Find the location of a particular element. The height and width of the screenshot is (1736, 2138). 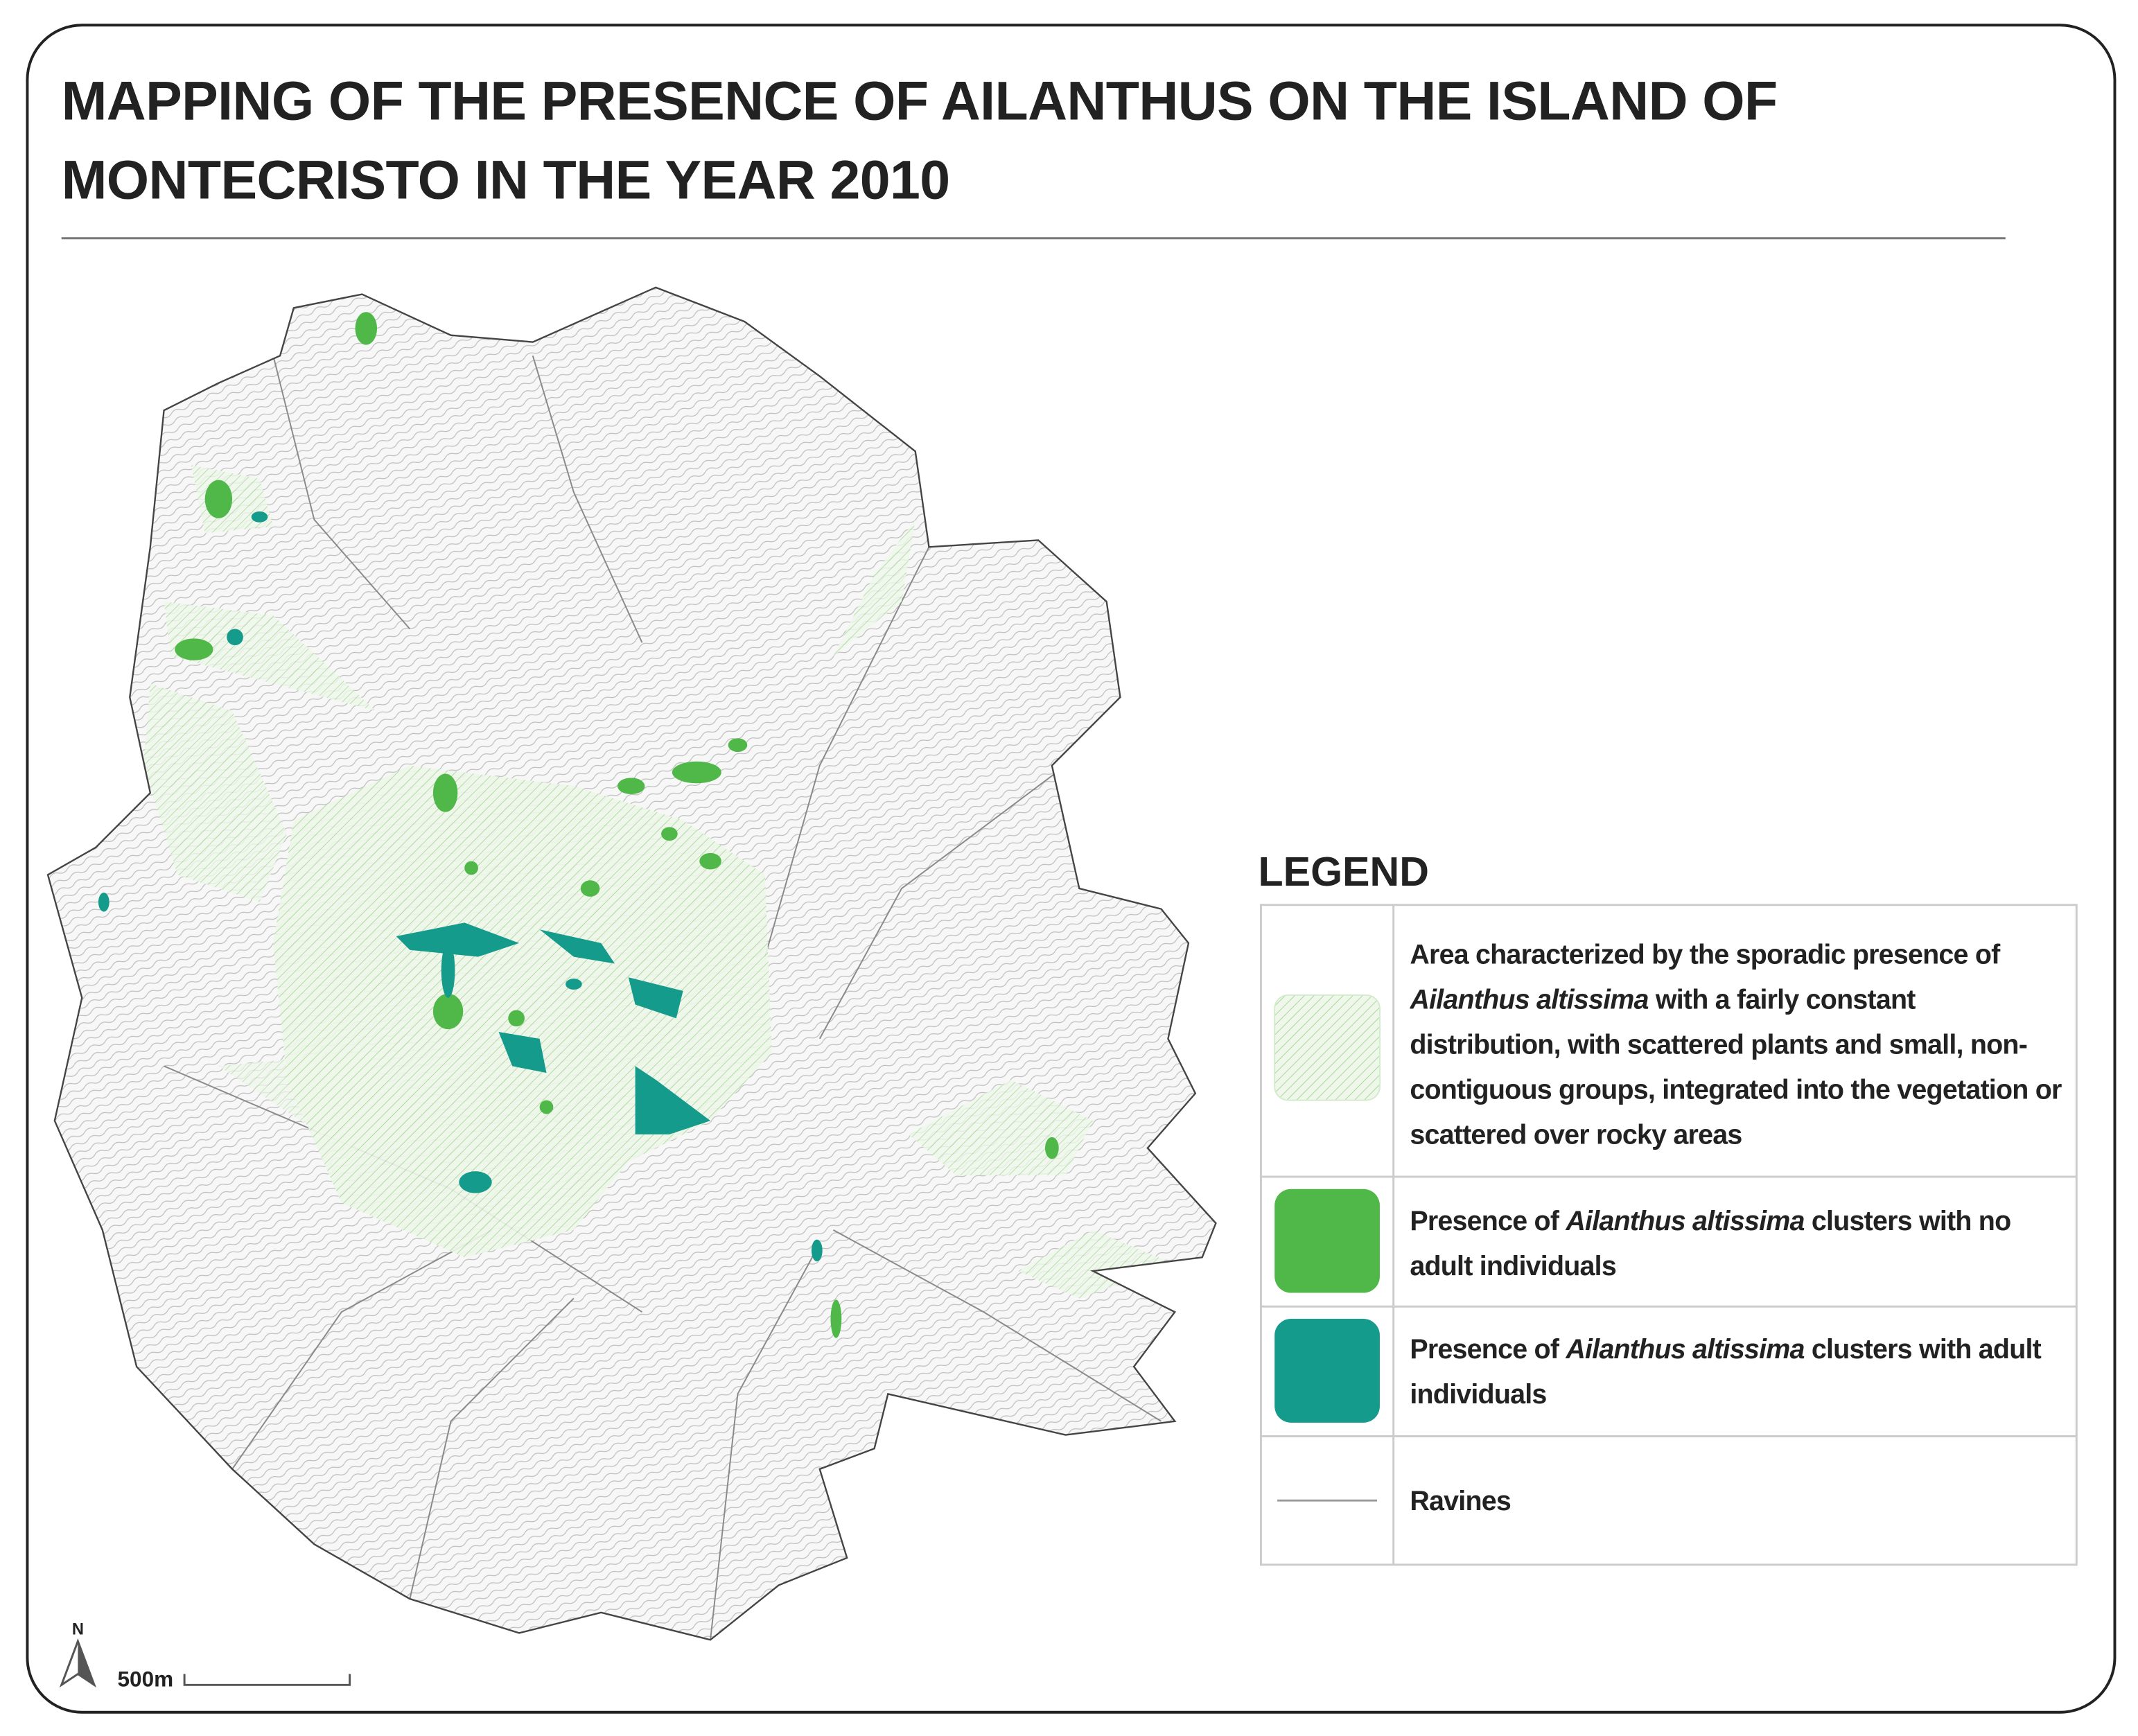

legend-label: Ravines is located at coordinates (1737, 1502).